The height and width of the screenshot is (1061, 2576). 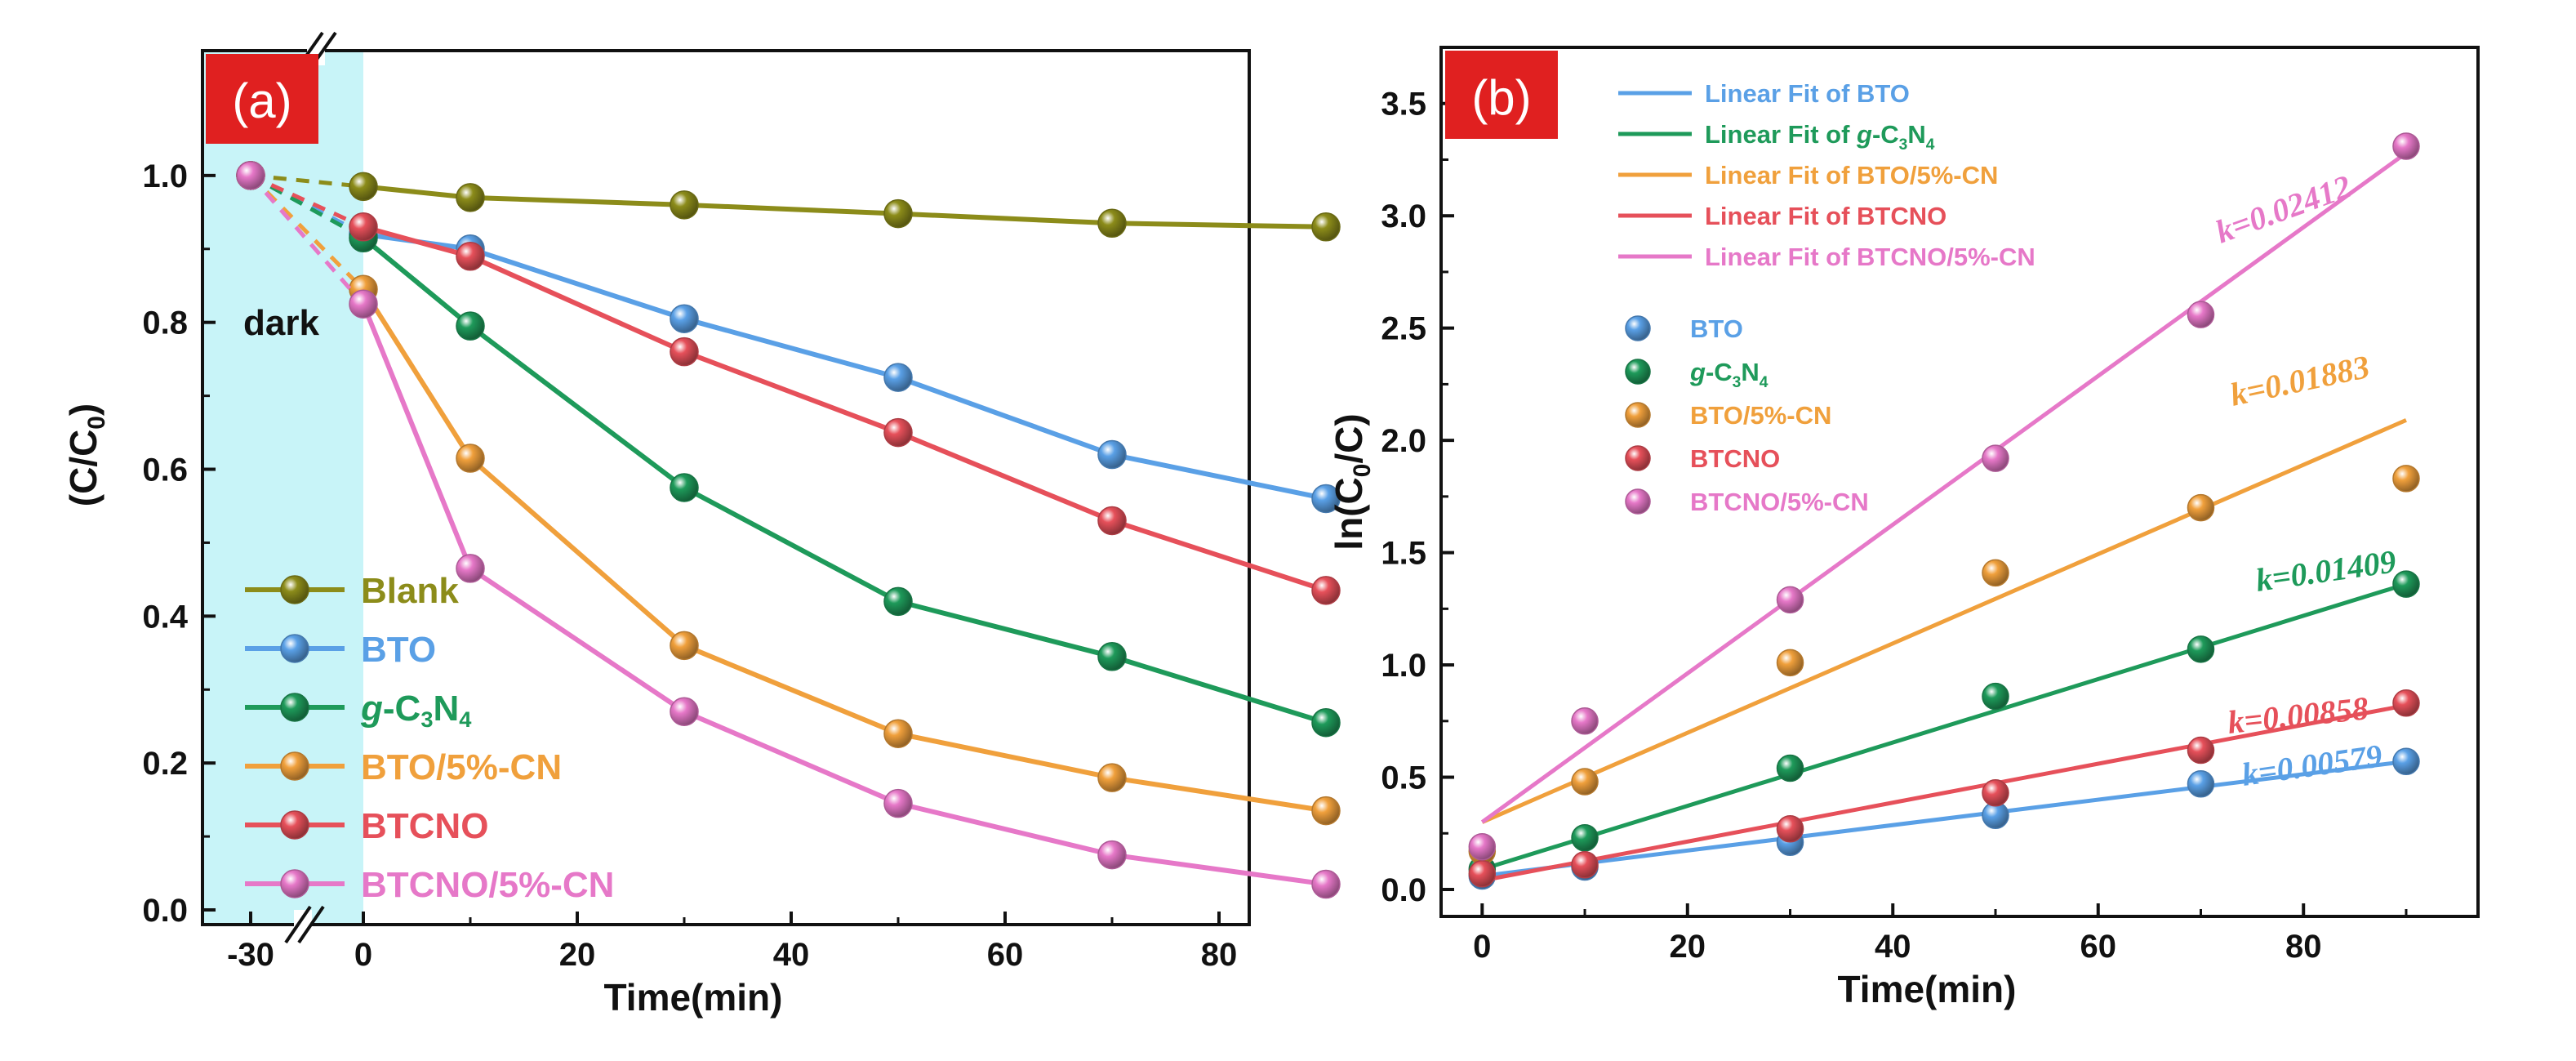 I want to click on panel-a-label: (a), so click(x=261, y=101).